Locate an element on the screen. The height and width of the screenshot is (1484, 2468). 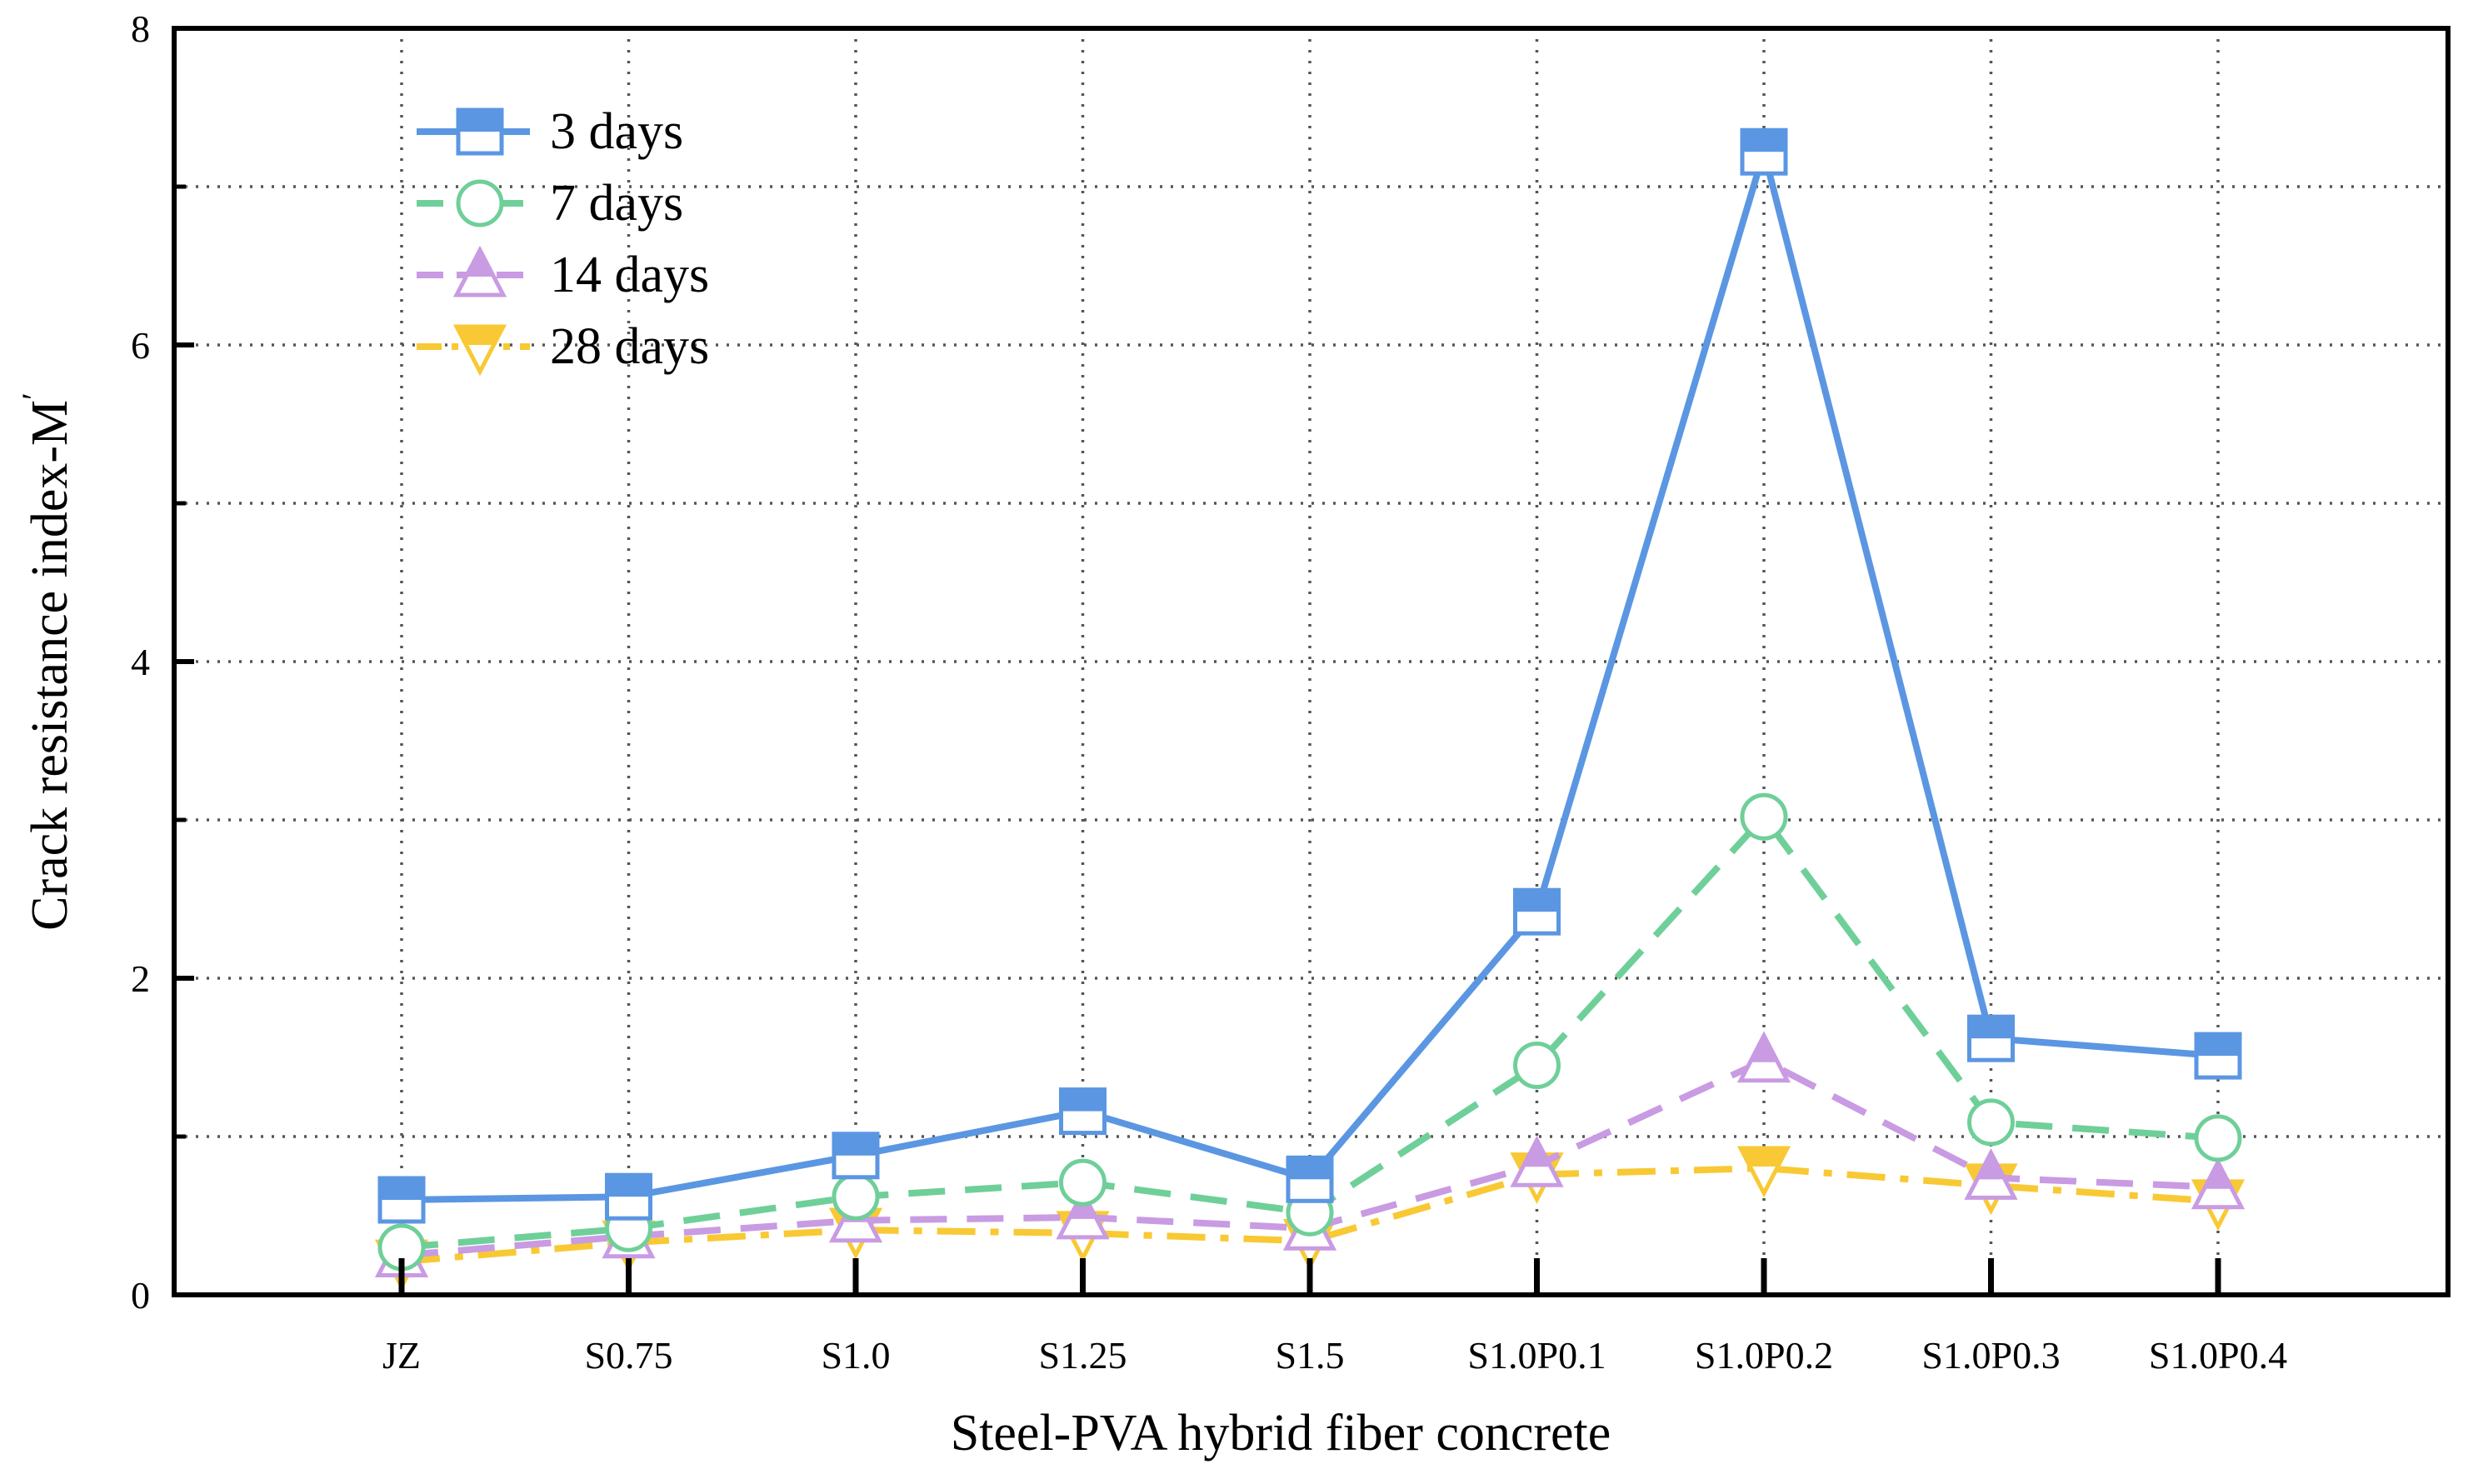
legend-label: 3 days is located at coordinates (616, 131).